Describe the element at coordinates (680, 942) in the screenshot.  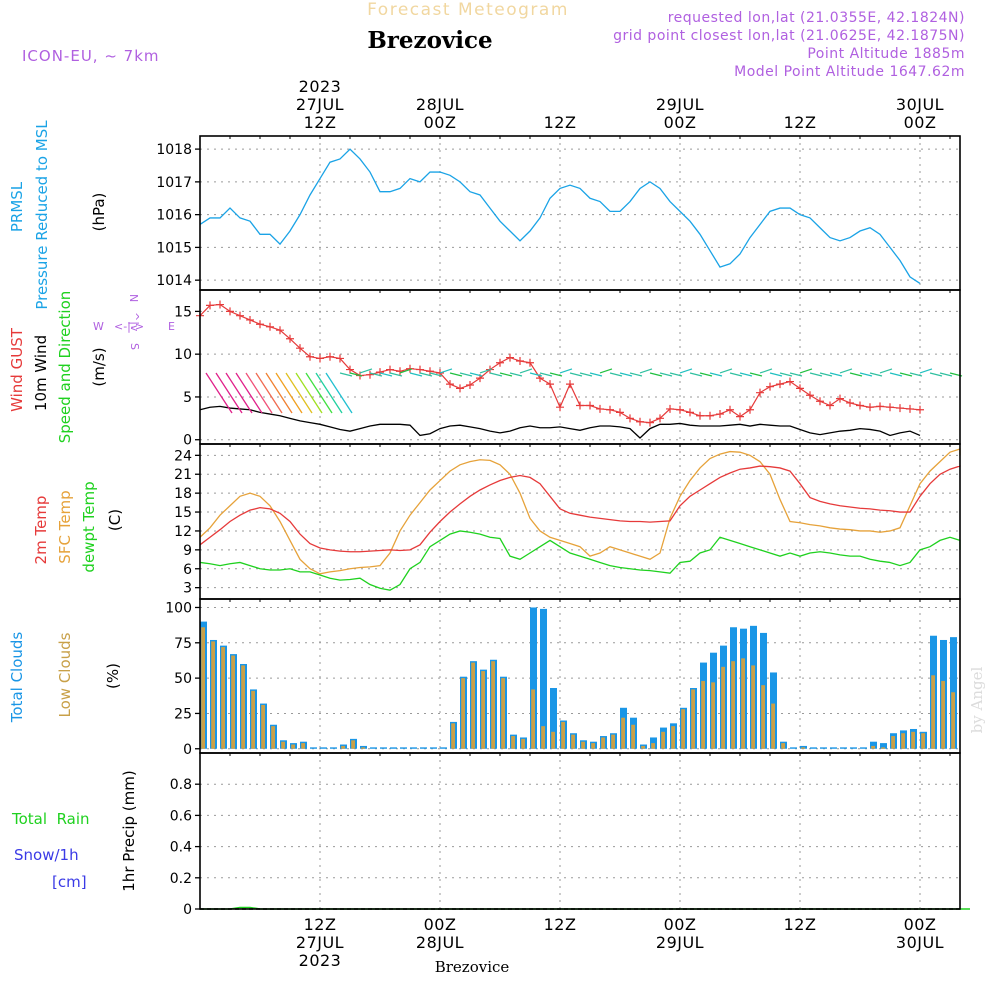
I see `bottom-axis-label: 29JUL` at that location.